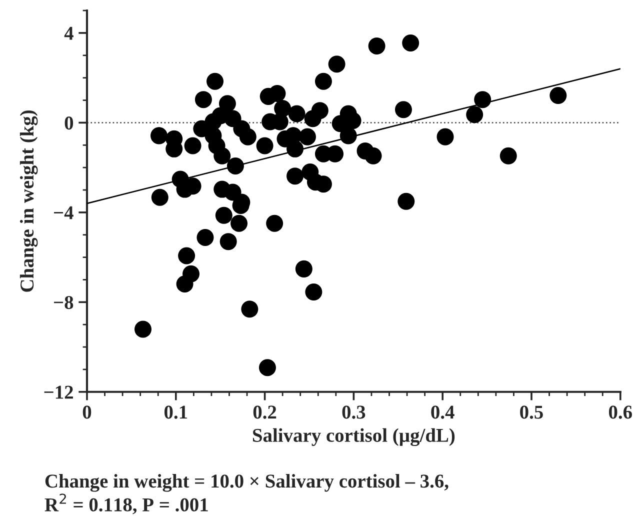 This screenshot has height=526, width=635. I want to click on x-tick-label: 0.1, so click(176, 412).